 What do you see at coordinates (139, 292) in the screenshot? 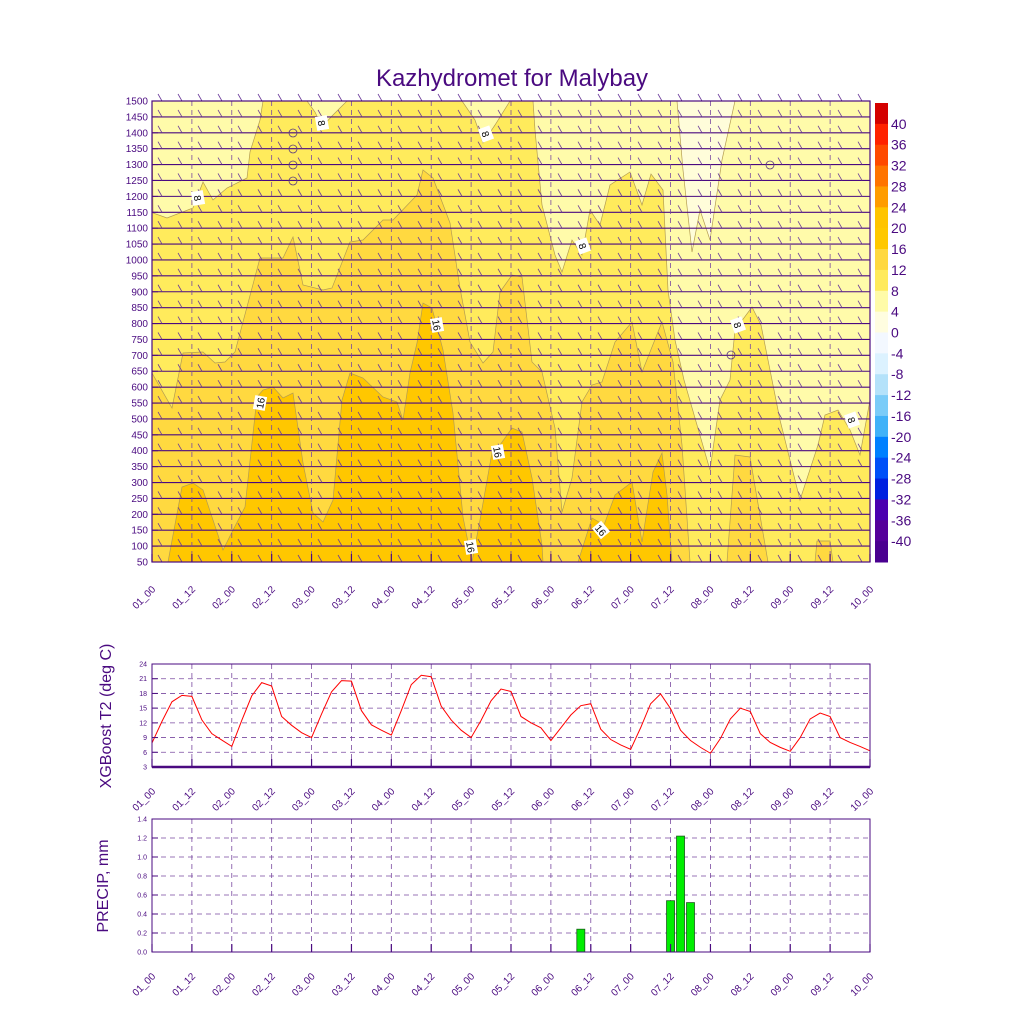
I see `y-tick-label: 900` at bounding box center [139, 292].